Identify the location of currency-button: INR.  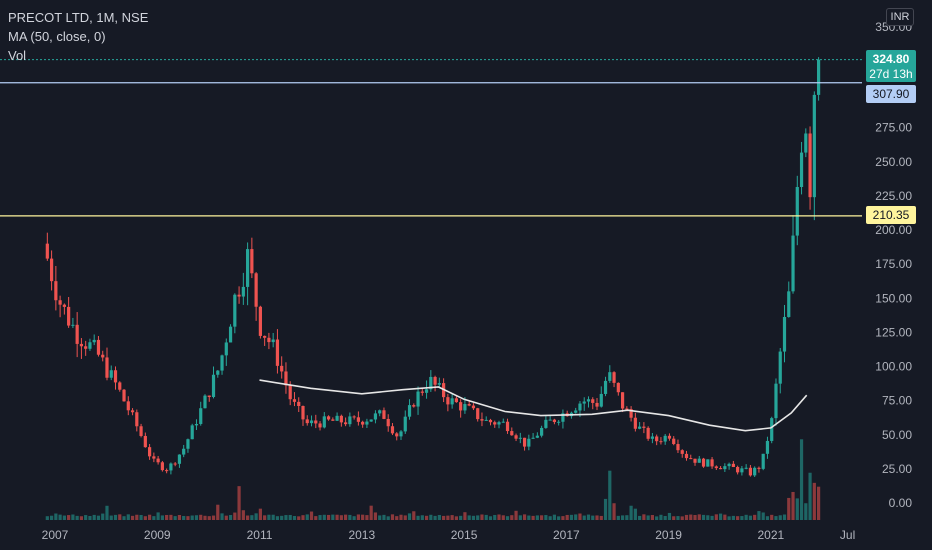
(900, 17).